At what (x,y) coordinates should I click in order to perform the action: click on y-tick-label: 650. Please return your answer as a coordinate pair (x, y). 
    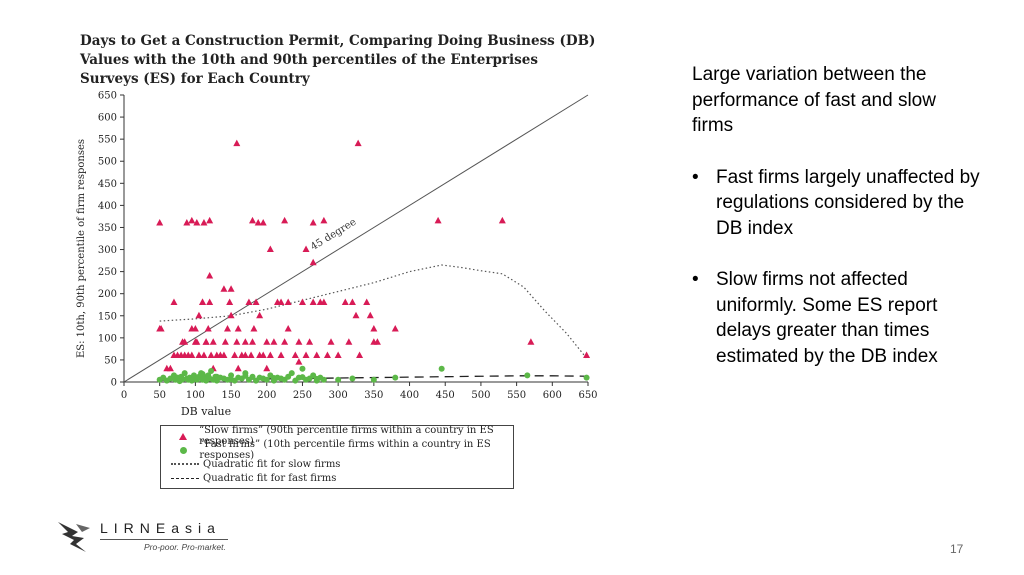
    Looking at the image, I should click on (107, 96).